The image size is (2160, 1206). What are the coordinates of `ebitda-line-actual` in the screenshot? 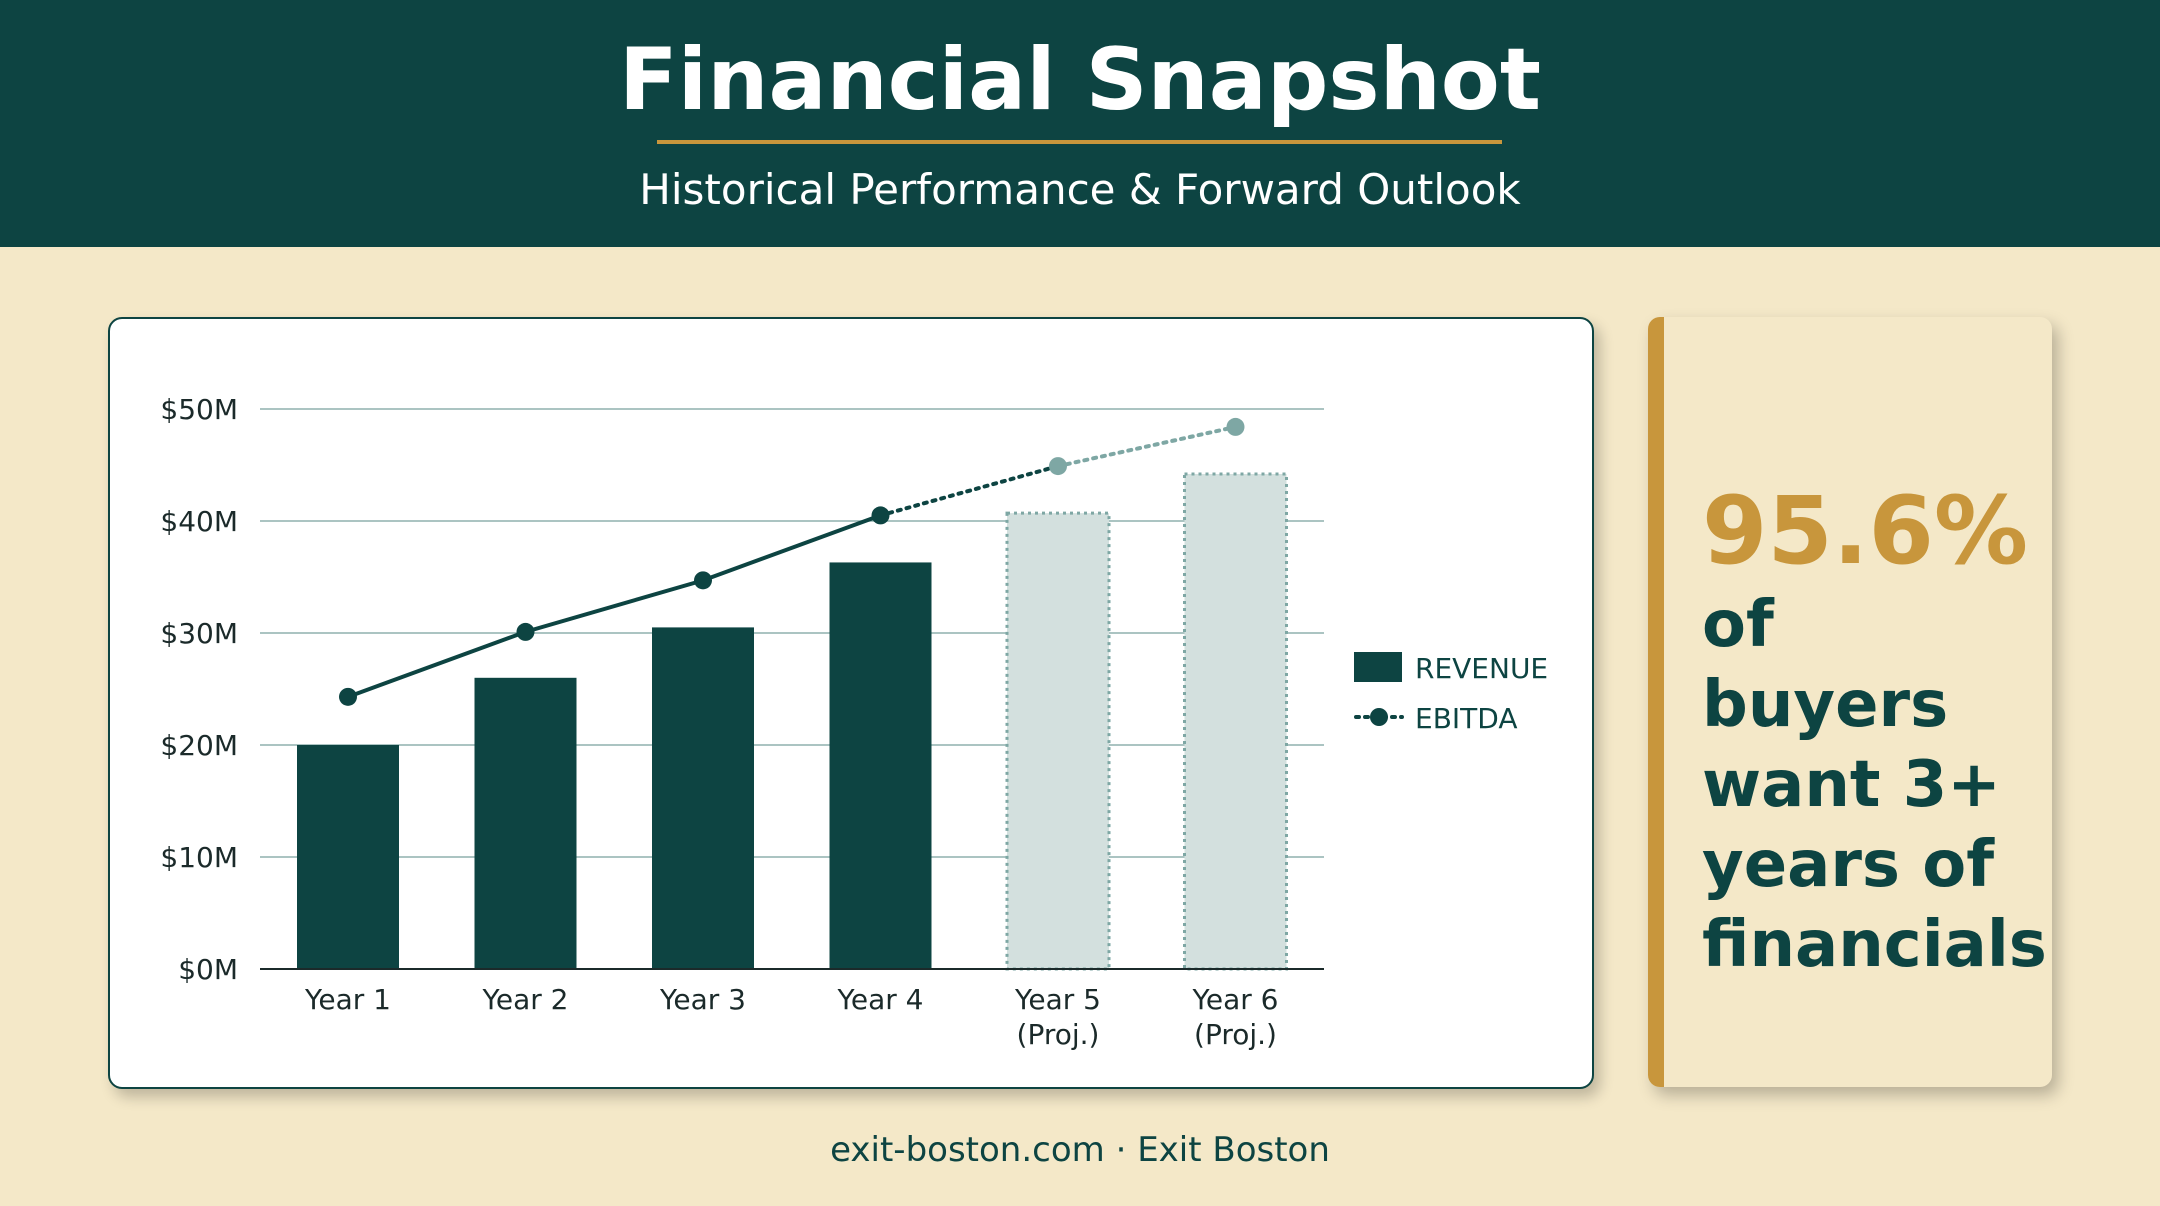 It's located at (614, 606).